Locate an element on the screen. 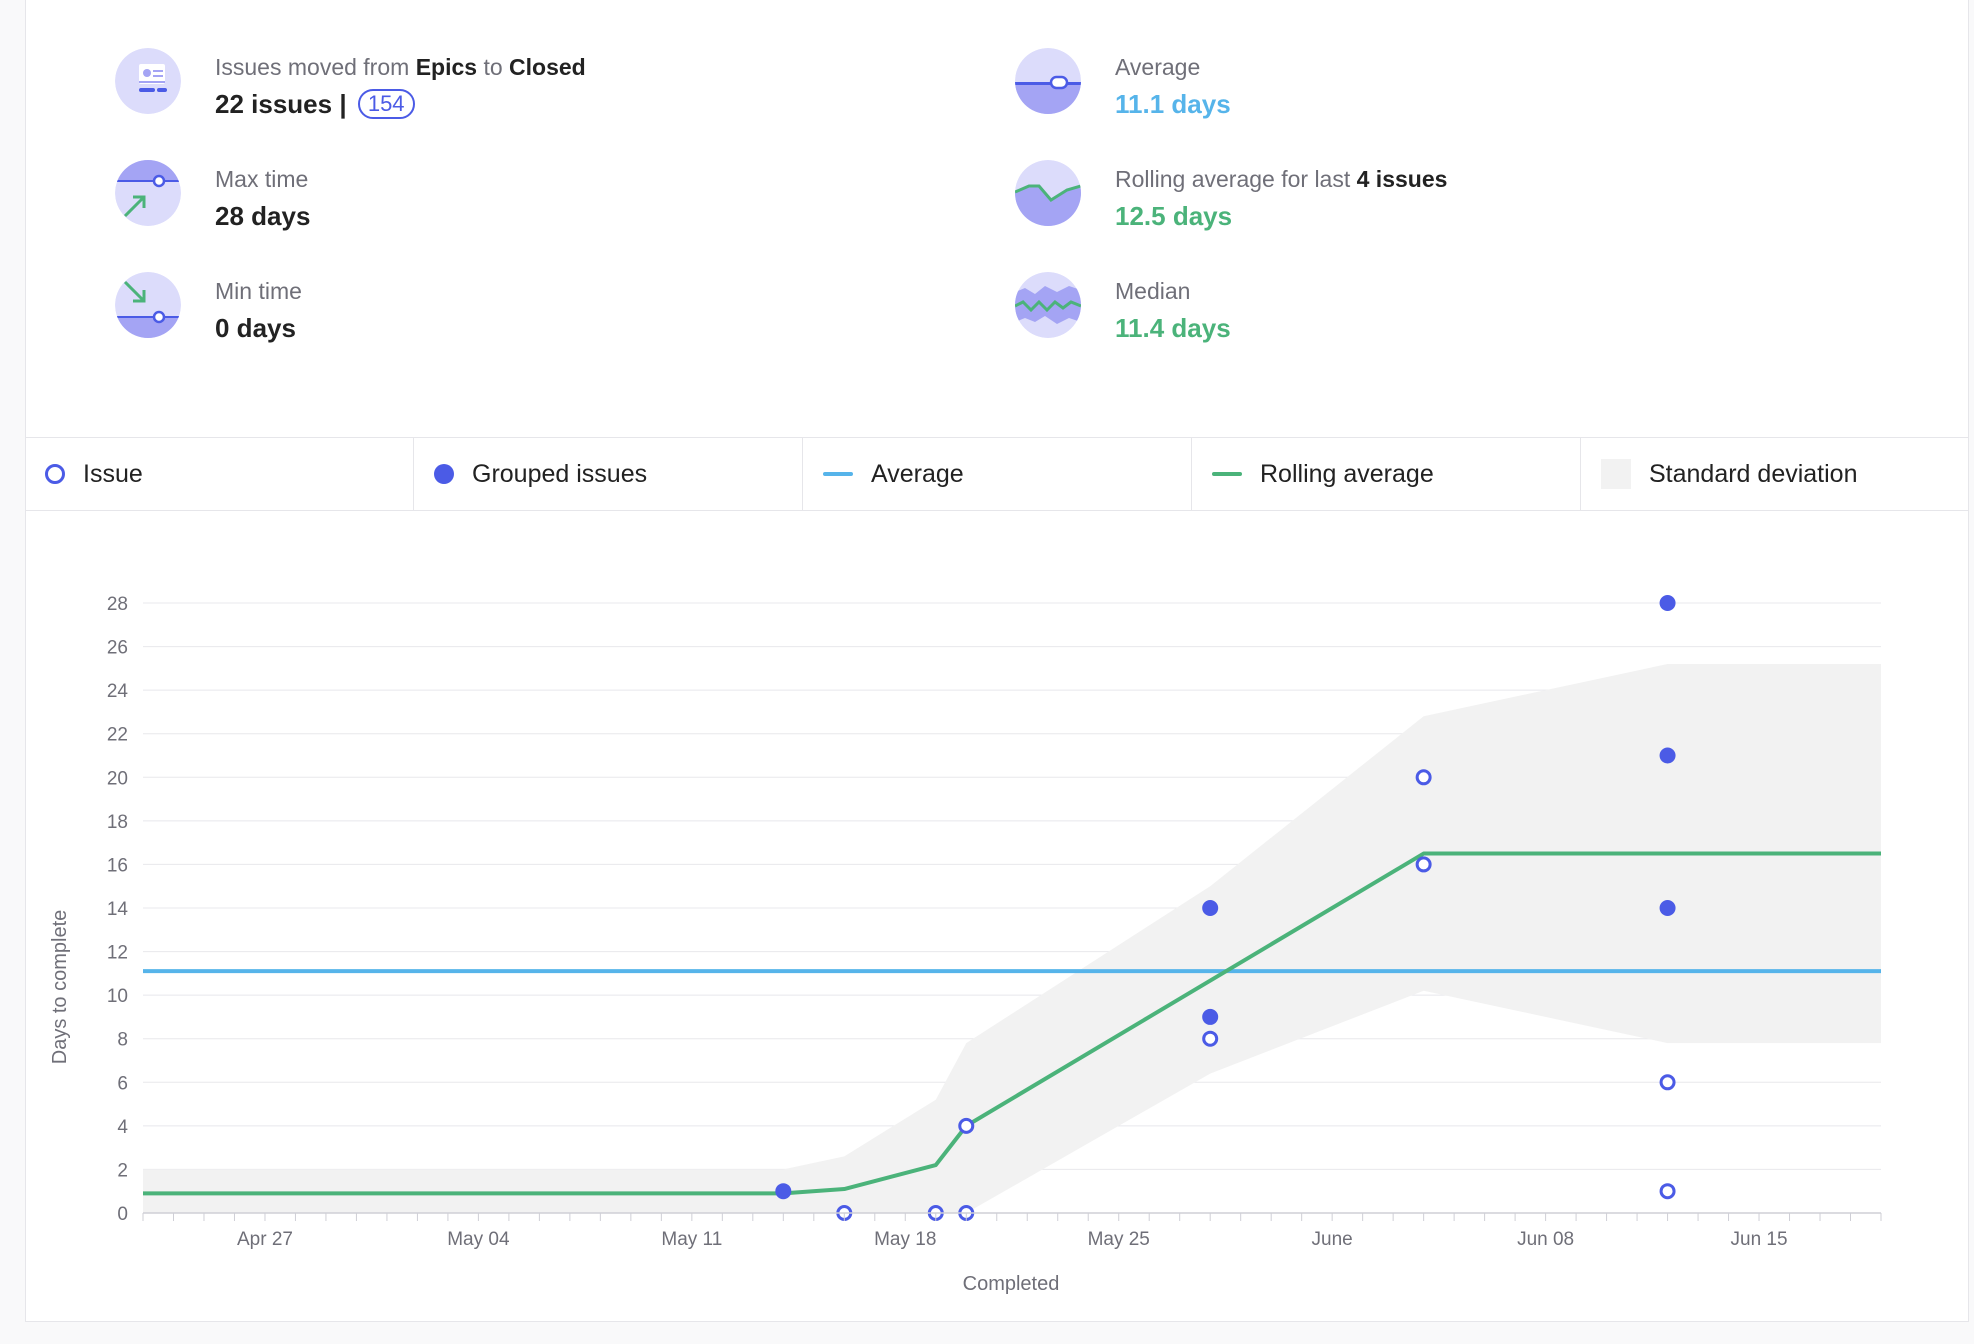  legend-rolling-label: Rolling average is located at coordinates (1347, 473).